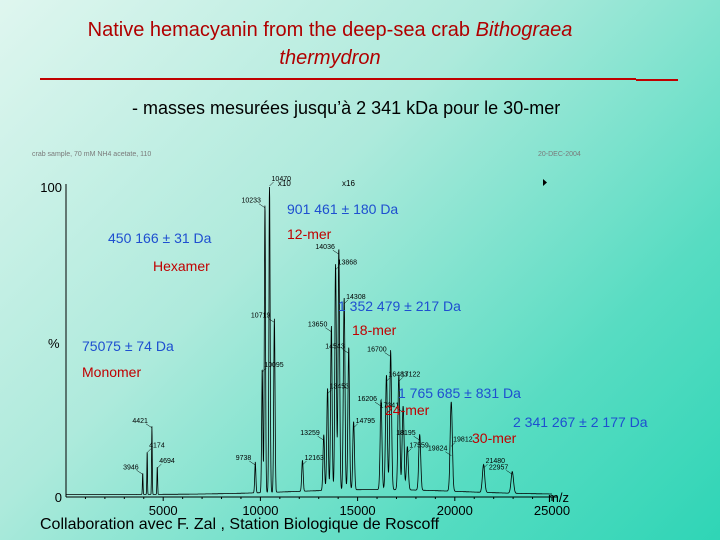 The image size is (720, 540). I want to click on annotation-30mer-species: 30-mer, so click(494, 438).